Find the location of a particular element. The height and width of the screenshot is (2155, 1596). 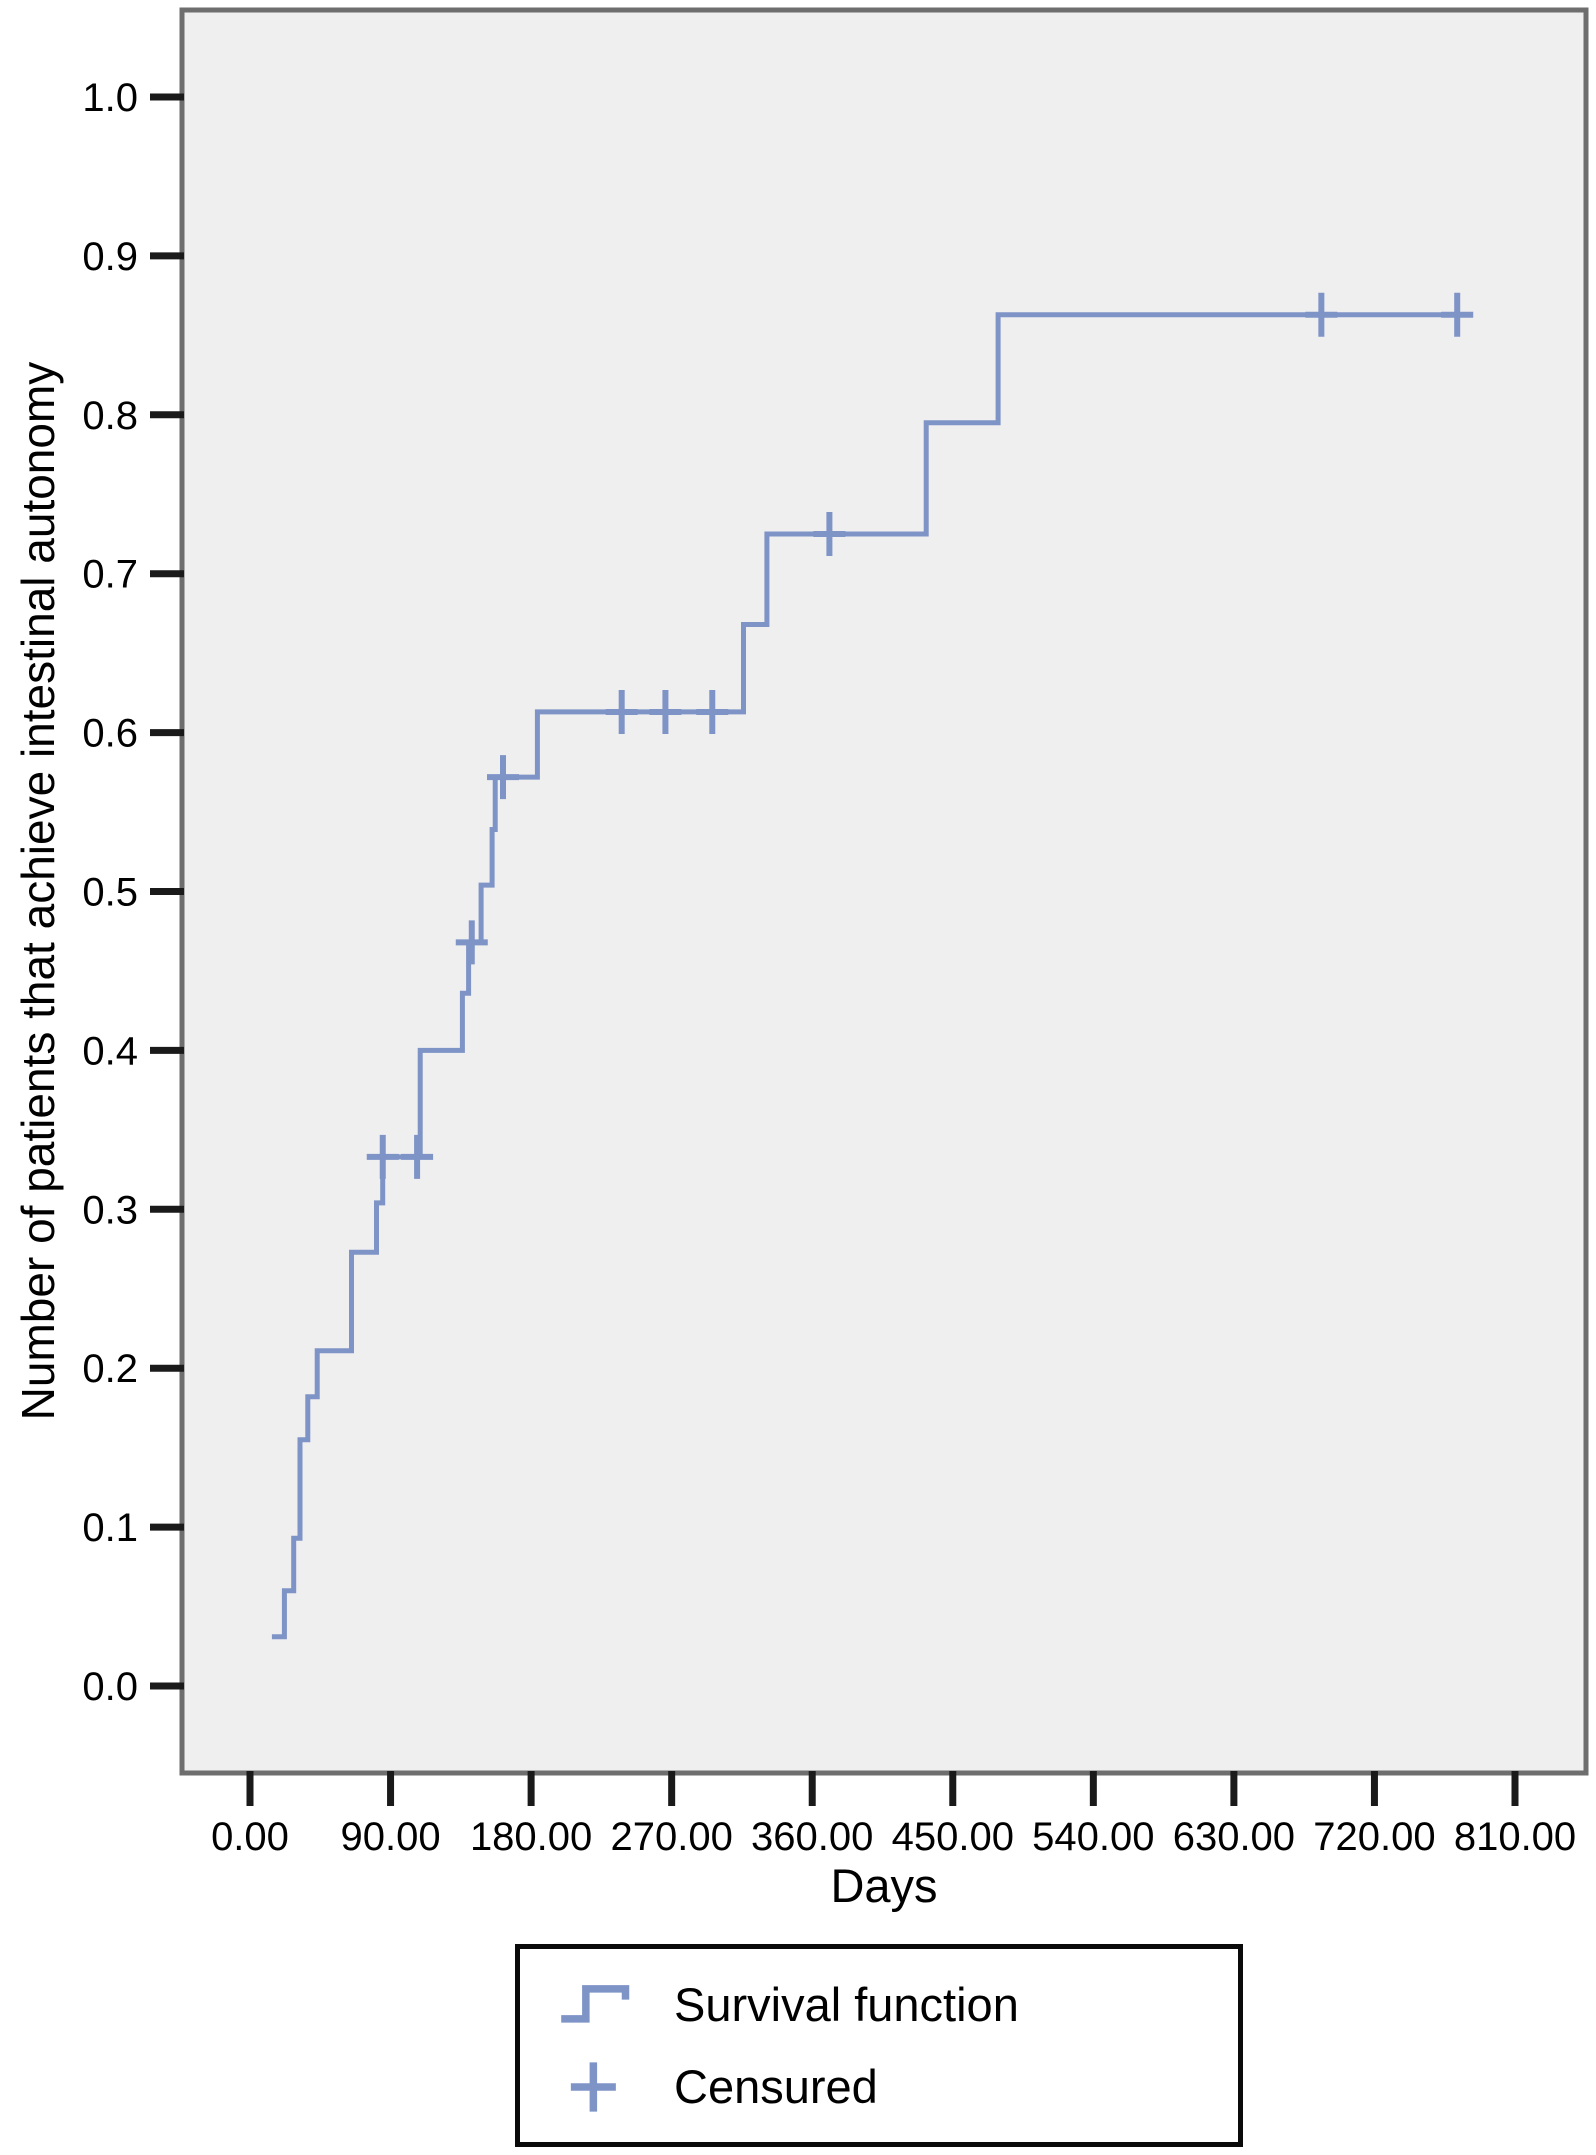

plus-icon is located at coordinates (603, 2087).